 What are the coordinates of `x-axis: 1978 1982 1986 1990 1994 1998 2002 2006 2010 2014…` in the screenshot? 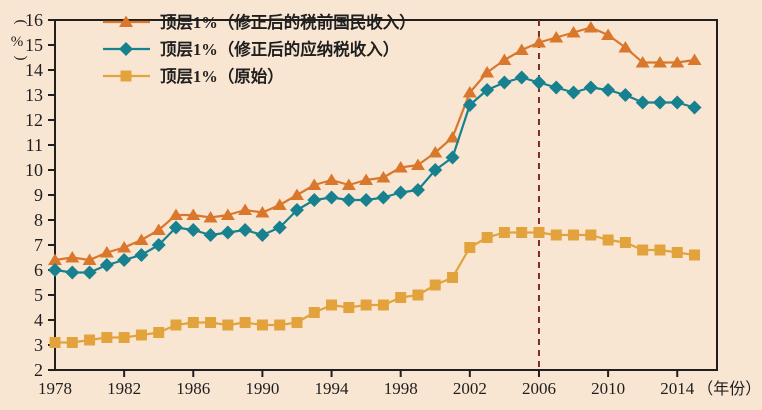 It's located at (399, 384).